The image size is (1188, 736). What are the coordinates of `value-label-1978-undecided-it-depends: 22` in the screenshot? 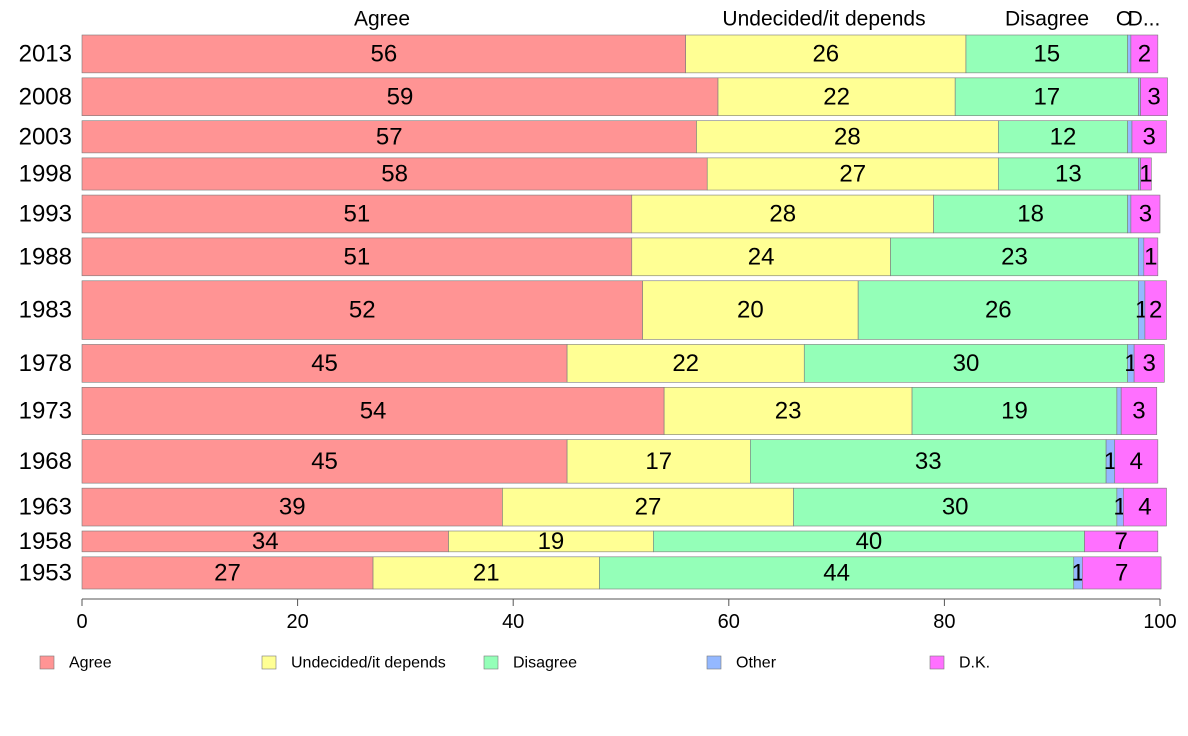 It's located at (685, 363).